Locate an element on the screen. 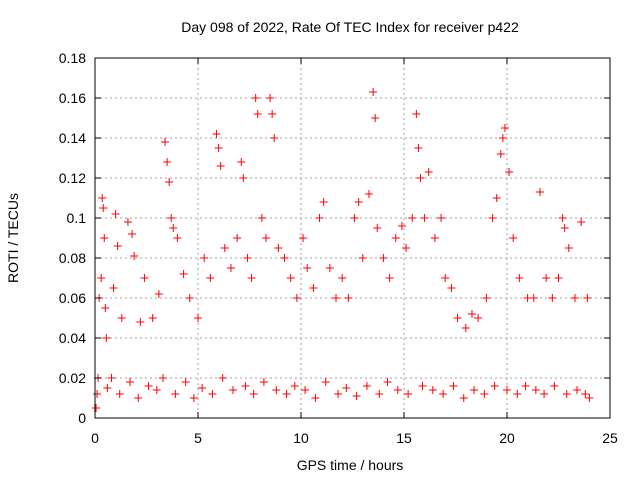  x-tick-label: 5 is located at coordinates (198, 438).